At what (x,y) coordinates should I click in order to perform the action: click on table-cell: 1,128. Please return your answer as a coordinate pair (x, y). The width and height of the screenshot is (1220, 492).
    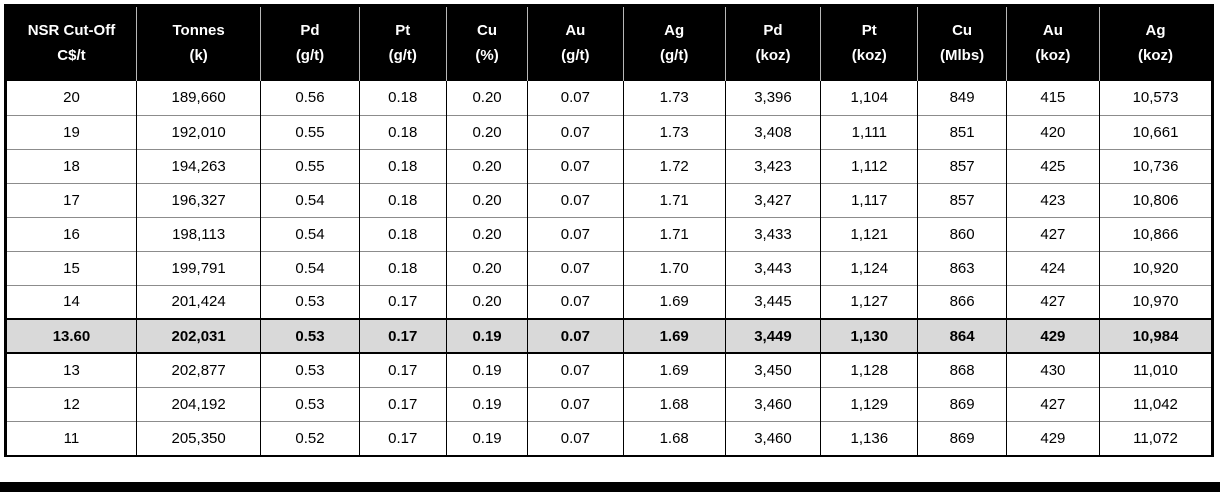
    Looking at the image, I should click on (869, 369).